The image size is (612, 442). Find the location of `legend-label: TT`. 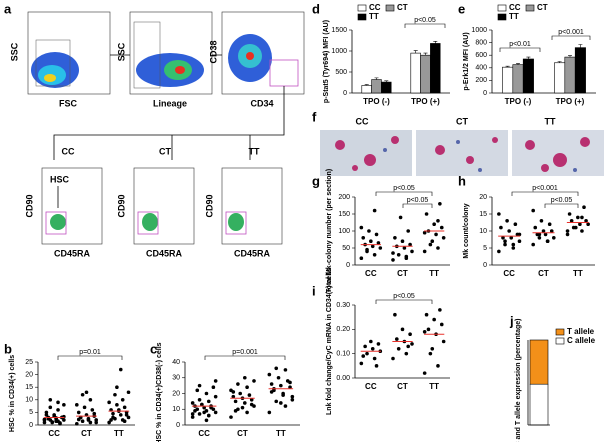

legend-label: TT is located at coordinates (374, 16).